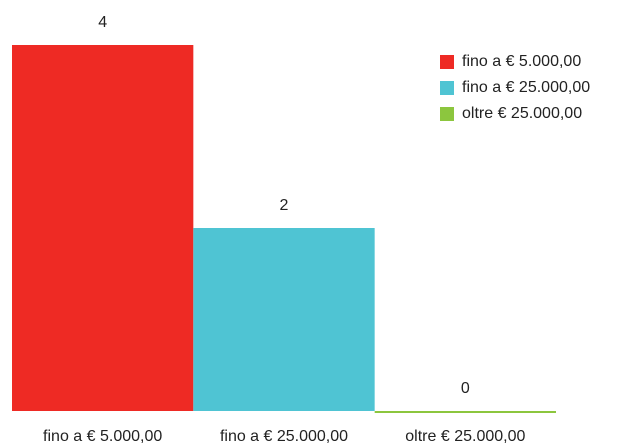 This screenshot has height=446, width=629. I want to click on x-tick-label: oltre € 25.000,00, so click(465, 436).